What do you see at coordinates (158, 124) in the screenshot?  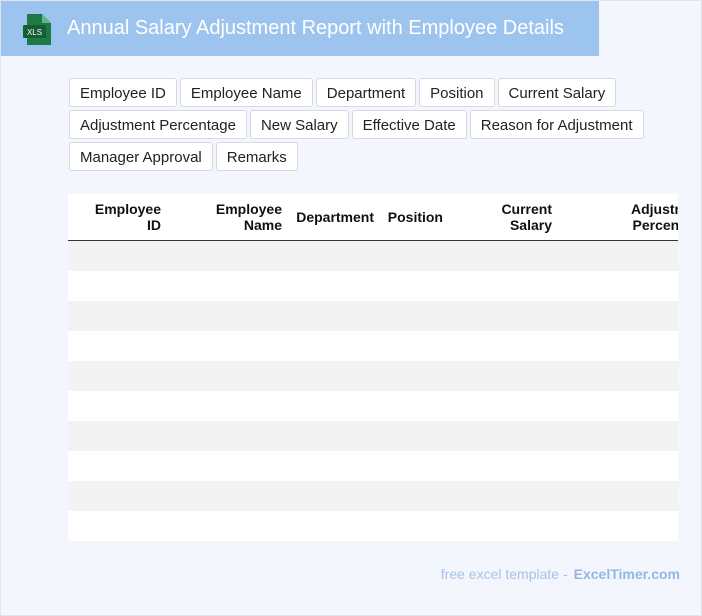 I see `field-chip: Adjustment Percentage` at bounding box center [158, 124].